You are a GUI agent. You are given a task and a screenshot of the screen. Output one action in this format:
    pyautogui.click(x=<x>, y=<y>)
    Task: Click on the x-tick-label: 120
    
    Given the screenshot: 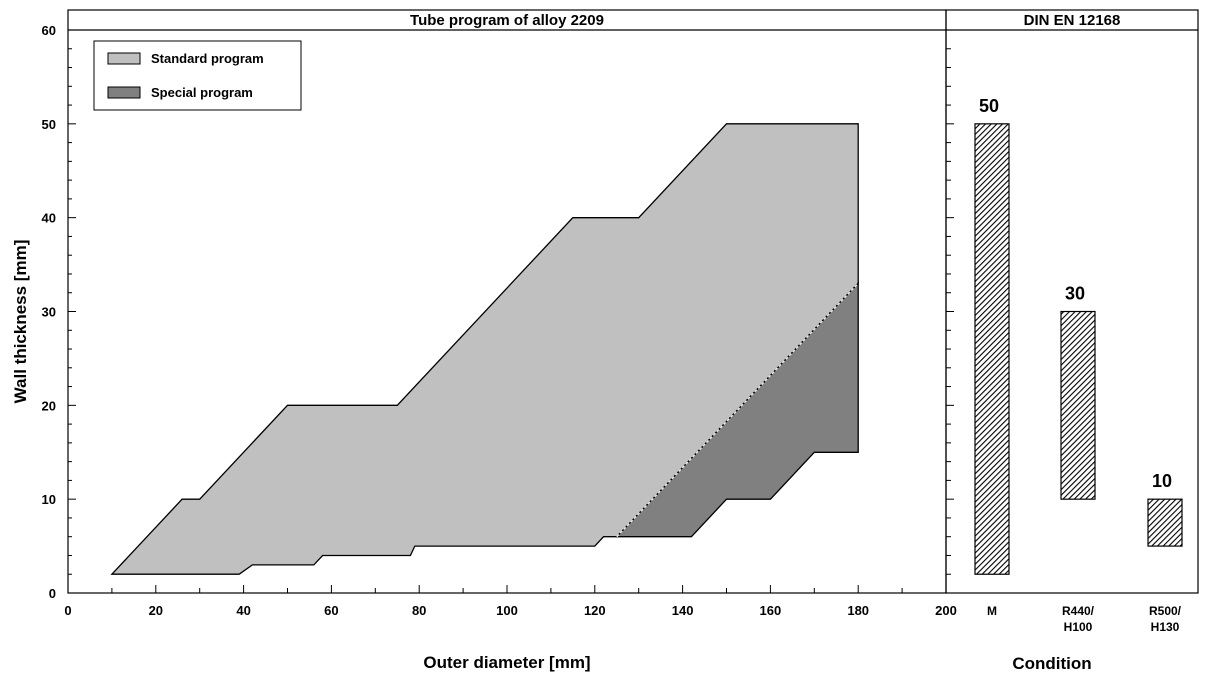 What is the action you would take?
    pyautogui.click(x=595, y=610)
    